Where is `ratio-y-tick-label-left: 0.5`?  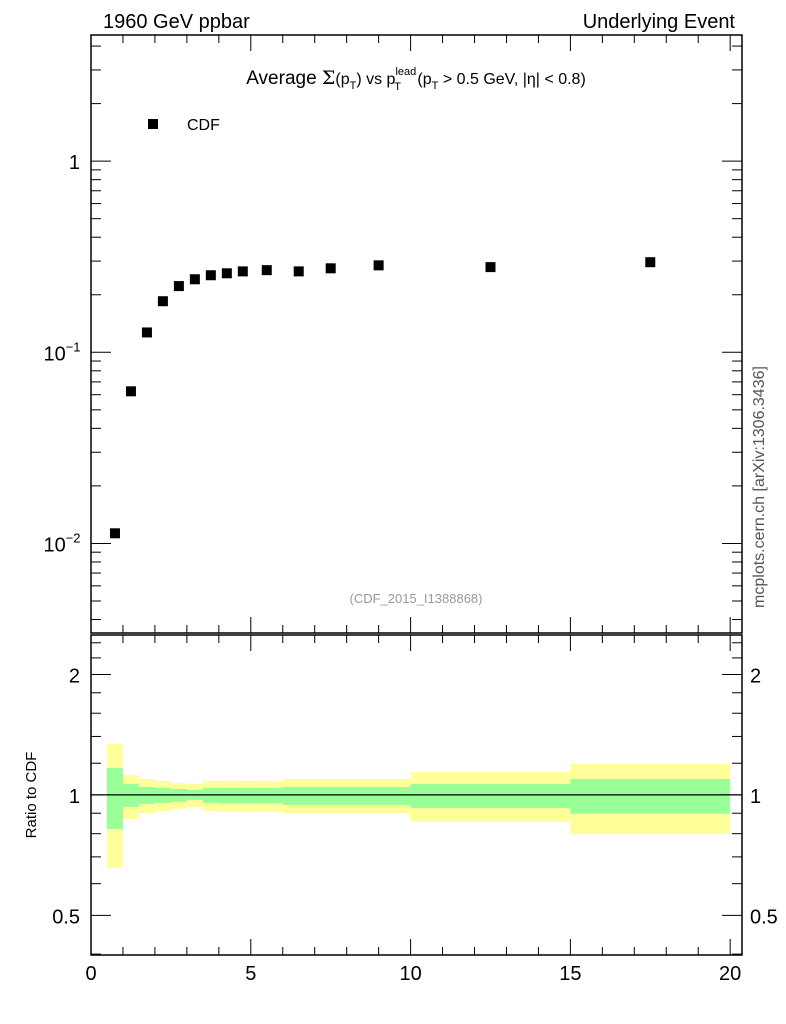
ratio-y-tick-label-left: 0.5 is located at coordinates (66, 917).